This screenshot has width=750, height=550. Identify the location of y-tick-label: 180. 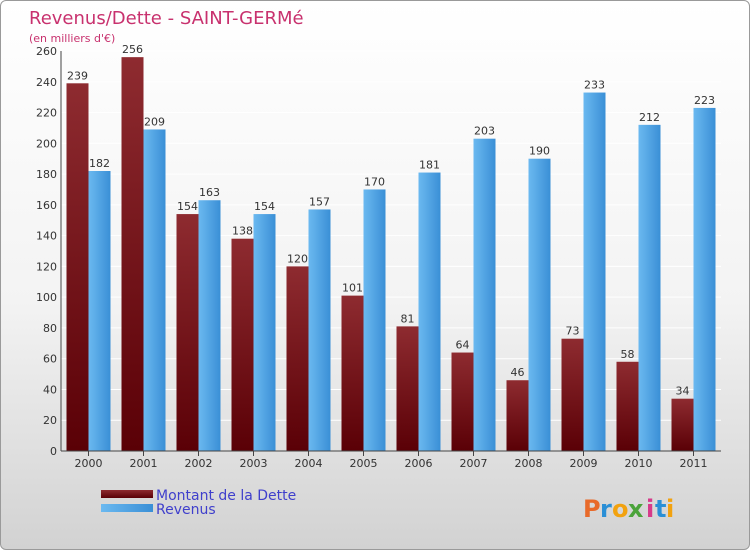
(46, 174).